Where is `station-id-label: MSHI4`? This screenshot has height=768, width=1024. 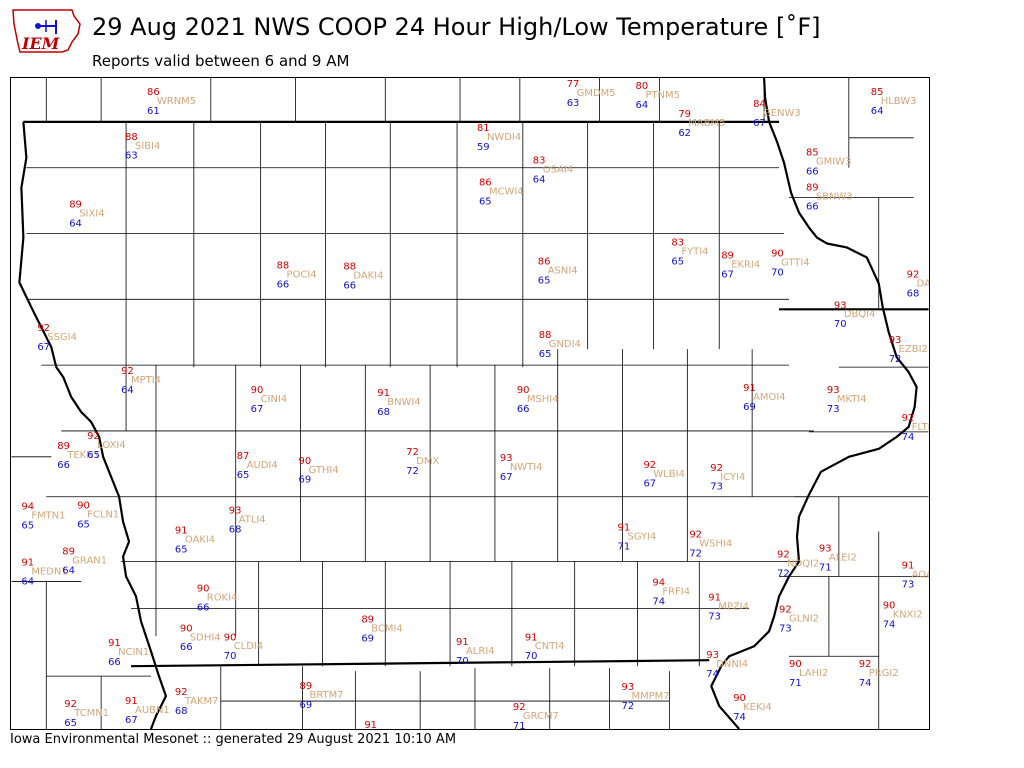
station-id-label: MSHI4 is located at coordinates (543, 399).